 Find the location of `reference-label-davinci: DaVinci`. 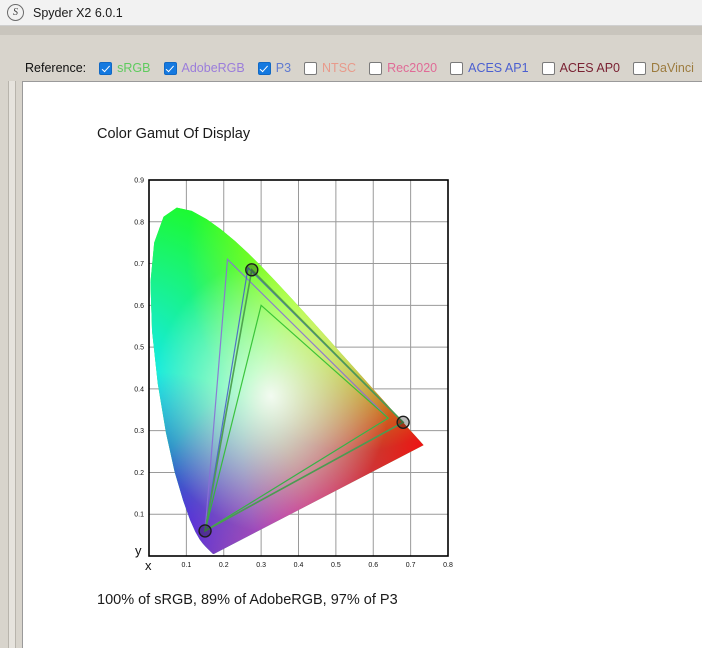

reference-label-davinci: DaVinci is located at coordinates (672, 68).